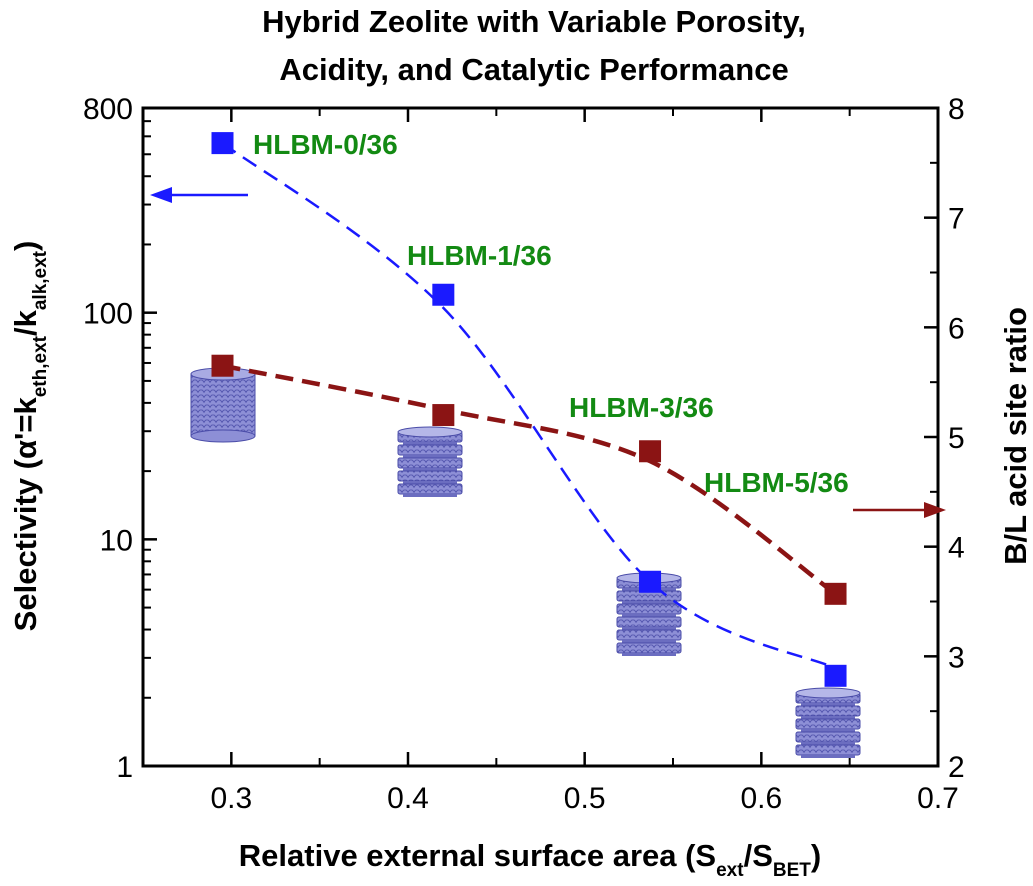 This screenshot has height=886, width=1033. I want to click on point-label: HLBM-5/36, so click(776, 482).